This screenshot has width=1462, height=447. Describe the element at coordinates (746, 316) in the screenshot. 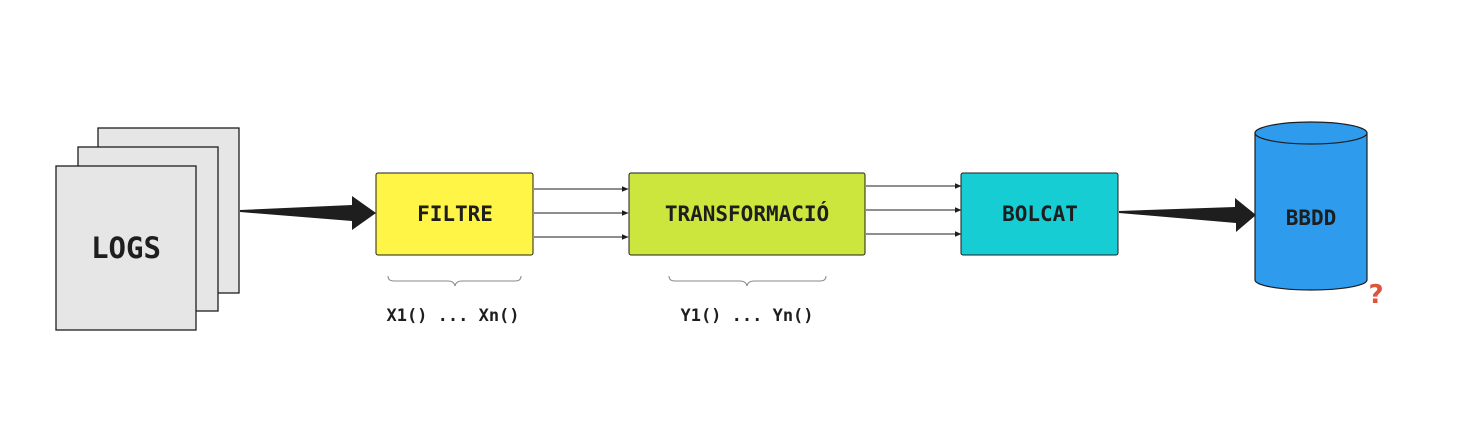

I see `transform-functions-note: Y1() ... Yn()` at that location.